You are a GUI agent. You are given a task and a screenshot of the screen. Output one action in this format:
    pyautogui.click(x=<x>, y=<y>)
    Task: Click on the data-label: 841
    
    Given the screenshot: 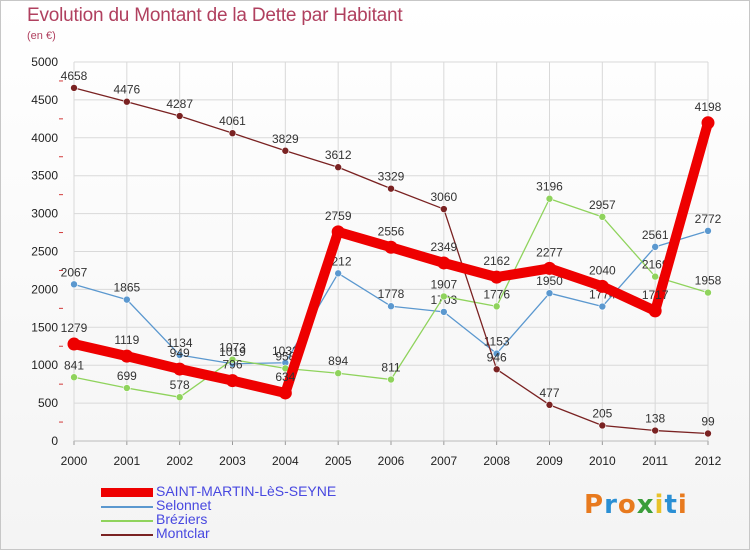 What is the action you would take?
    pyautogui.click(x=74, y=365)
    